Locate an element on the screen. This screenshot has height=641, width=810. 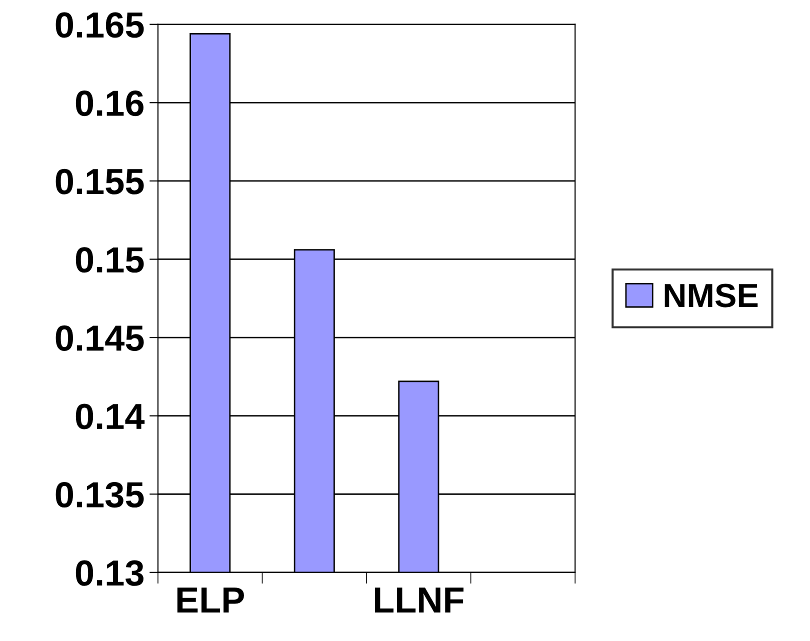
x-tick-label: LLNF is located at coordinates (419, 600).